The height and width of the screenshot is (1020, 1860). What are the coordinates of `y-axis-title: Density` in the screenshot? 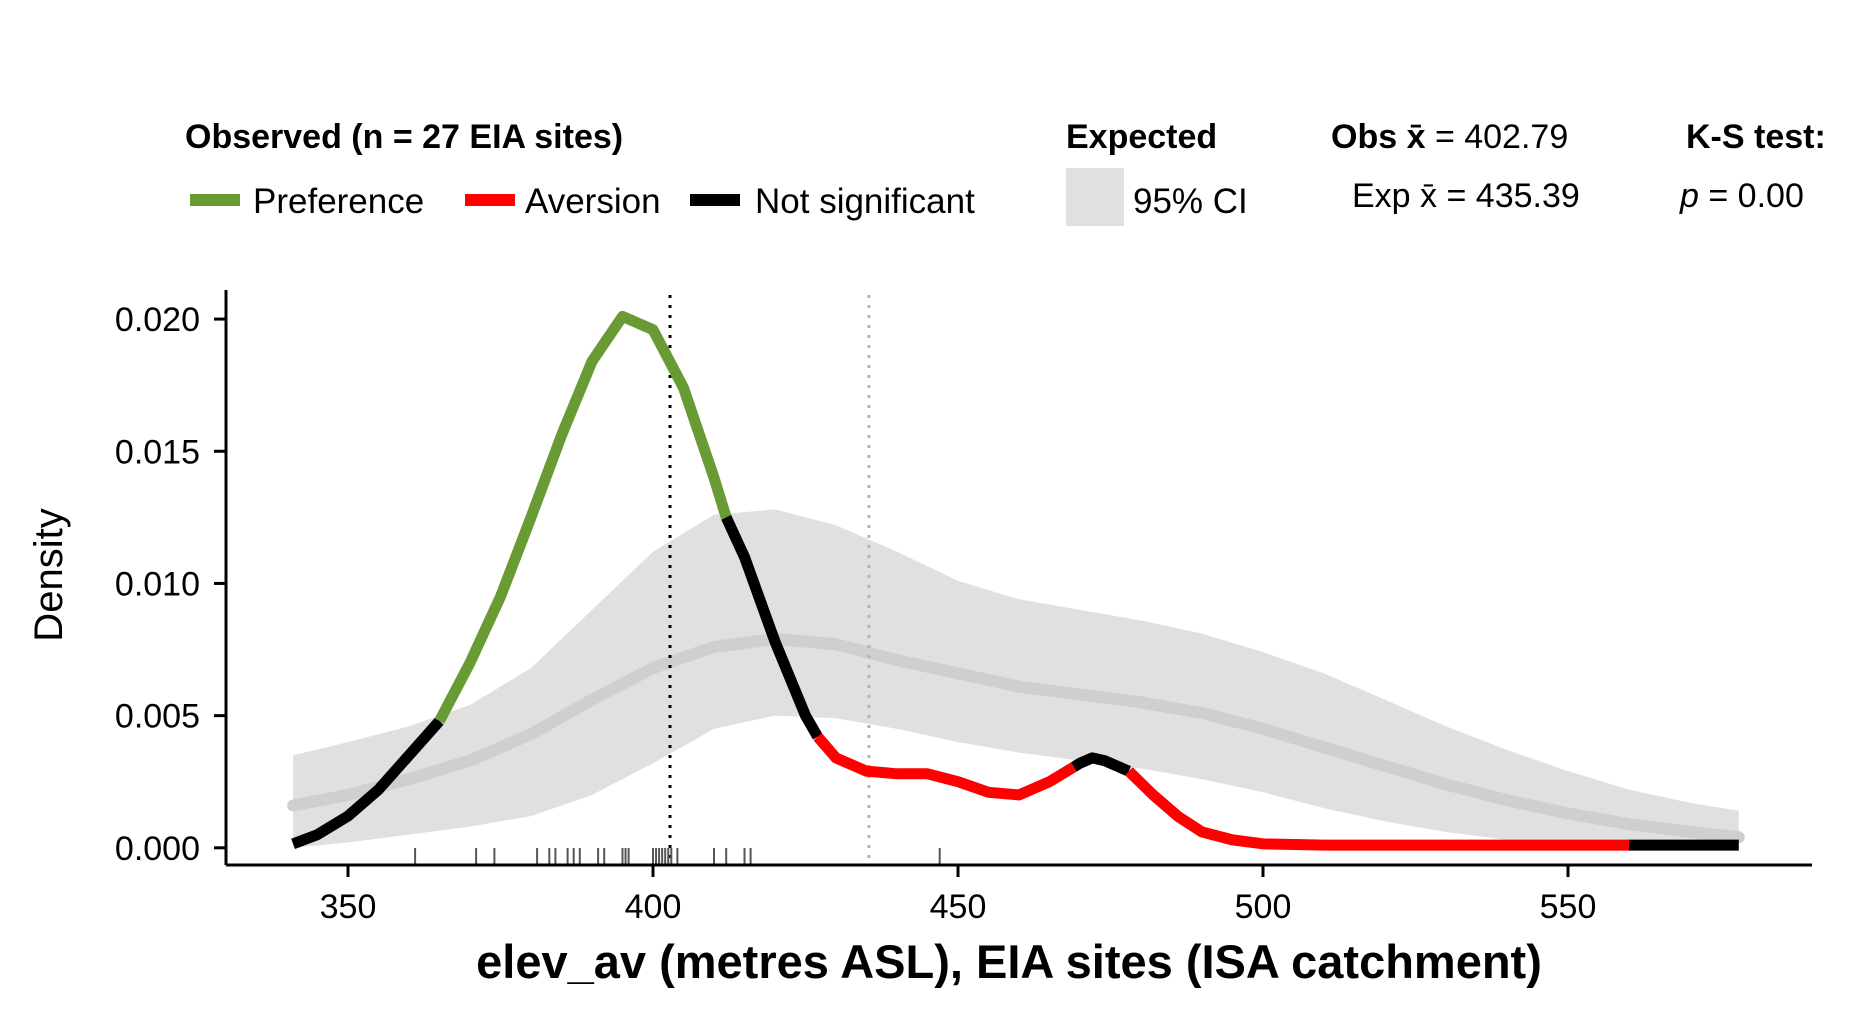 It's located at (49, 574).